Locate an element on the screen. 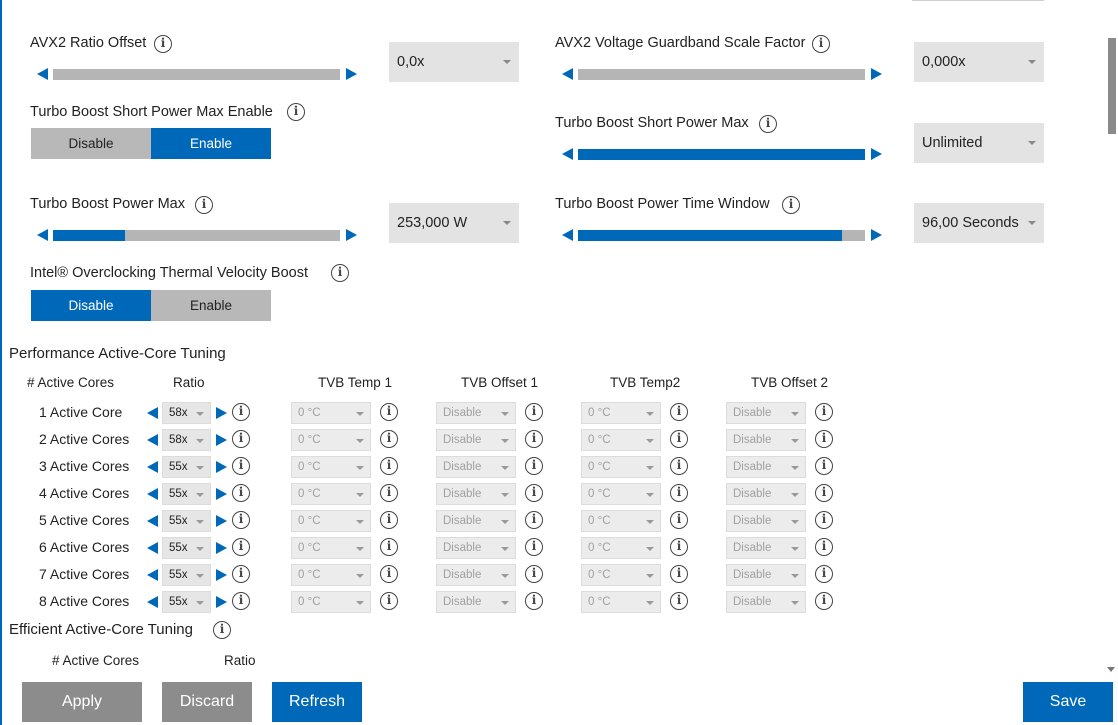 Image resolution: width=1118 pixels, height=725 pixels. refresh-button: Refresh is located at coordinates (317, 702).